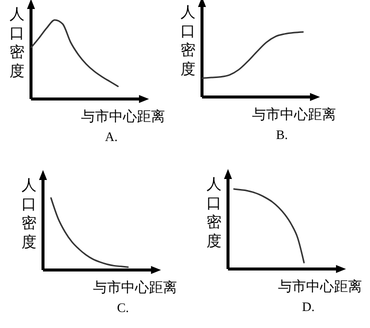 The image size is (370, 328). What do you see at coordinates (282, 134) in the screenshot?
I see `text: B.` at bounding box center [282, 134].